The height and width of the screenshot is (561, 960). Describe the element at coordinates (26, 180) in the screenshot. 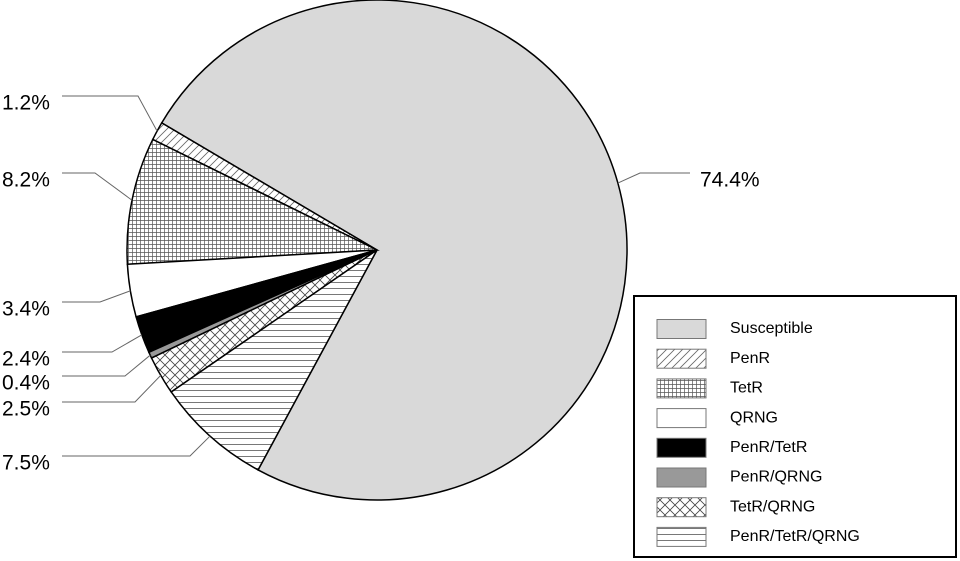

I see `data-label: 8.2%` at that location.